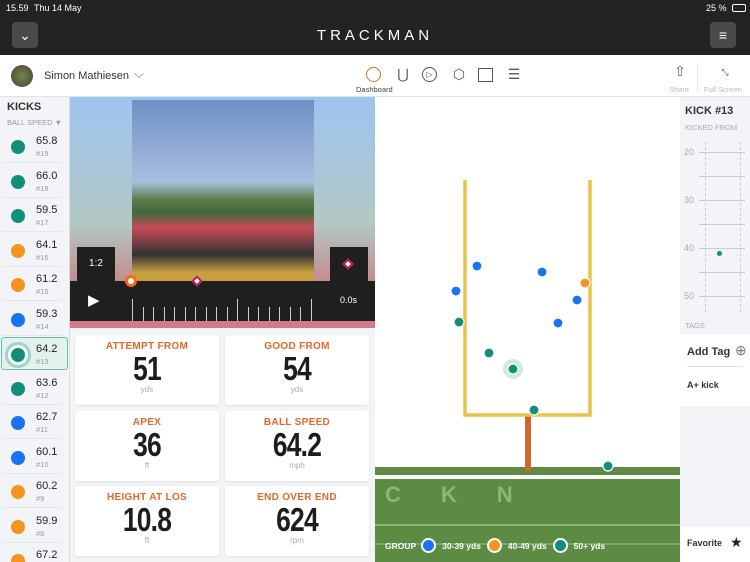 This screenshot has width=750, height=562. Describe the element at coordinates (589, 545) in the screenshot. I see `legend-item: 50+ yds` at that location.